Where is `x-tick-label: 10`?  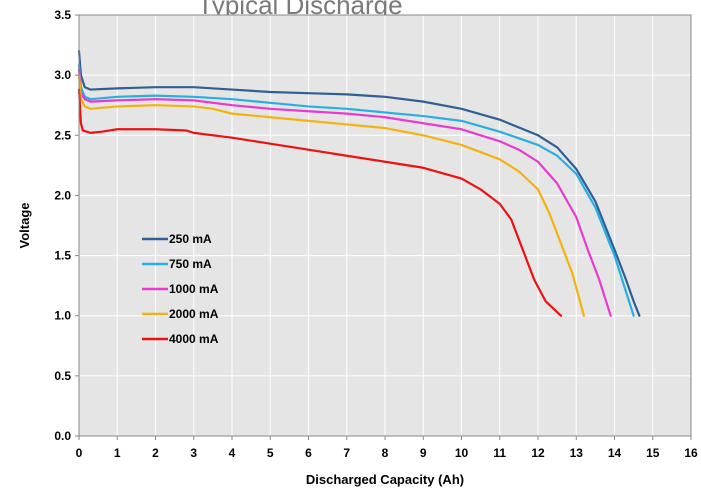
x-tick-label: 10 is located at coordinates (462, 453).